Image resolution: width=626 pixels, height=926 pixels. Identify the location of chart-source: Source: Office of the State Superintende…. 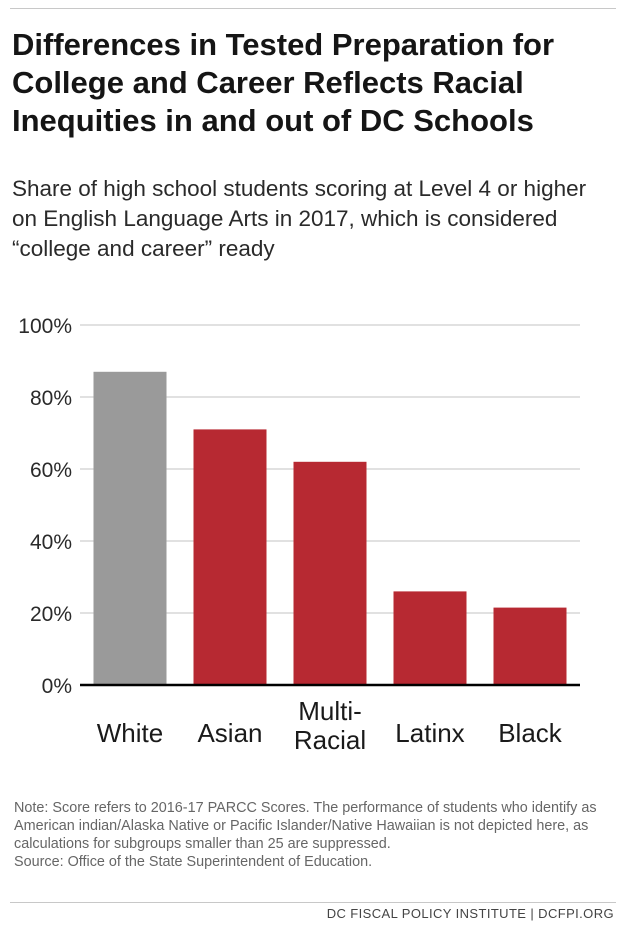
(193, 862).